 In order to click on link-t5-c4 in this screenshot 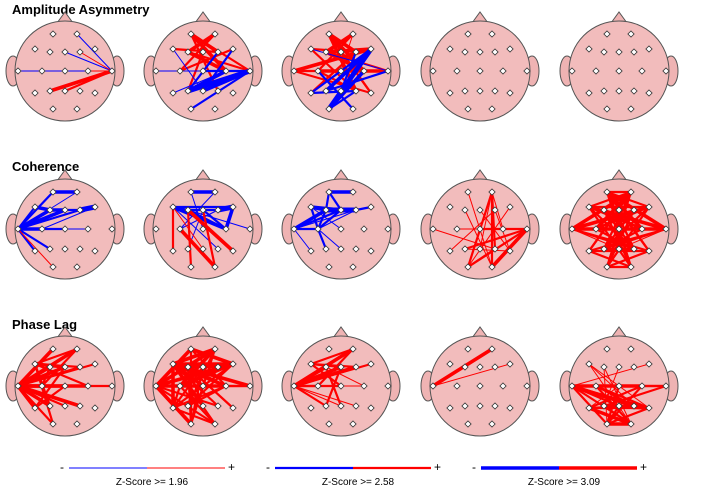, I will do `click(199, 82)`.